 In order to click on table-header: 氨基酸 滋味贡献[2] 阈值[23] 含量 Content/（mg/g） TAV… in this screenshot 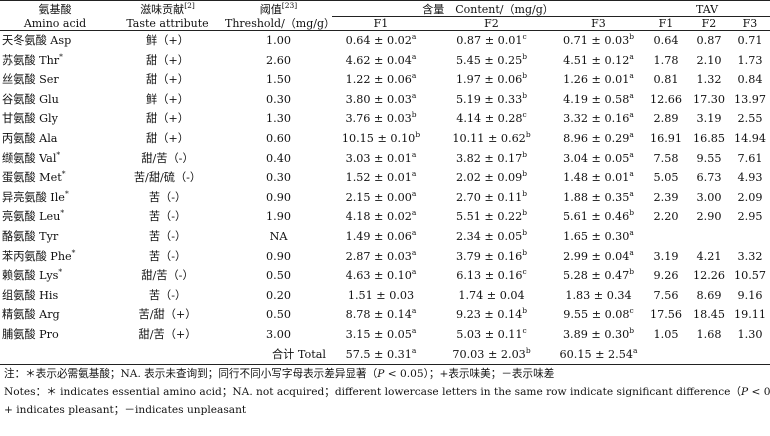, I will do `click(385, 15)`.